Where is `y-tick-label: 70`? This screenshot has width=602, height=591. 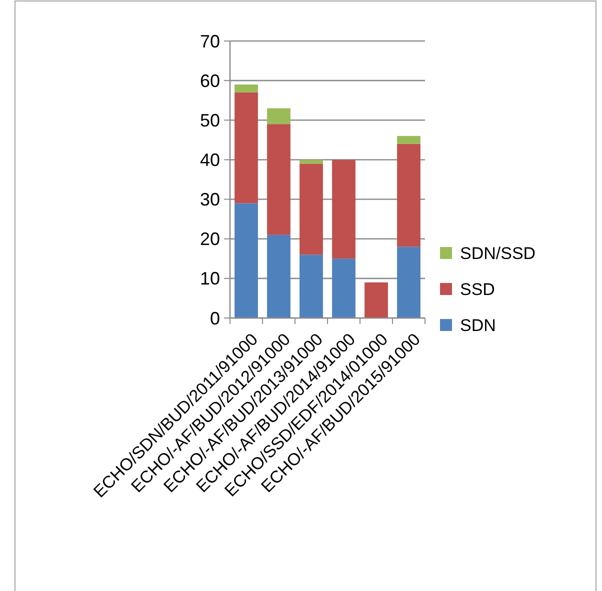 y-tick-label: 70 is located at coordinates (210, 41).